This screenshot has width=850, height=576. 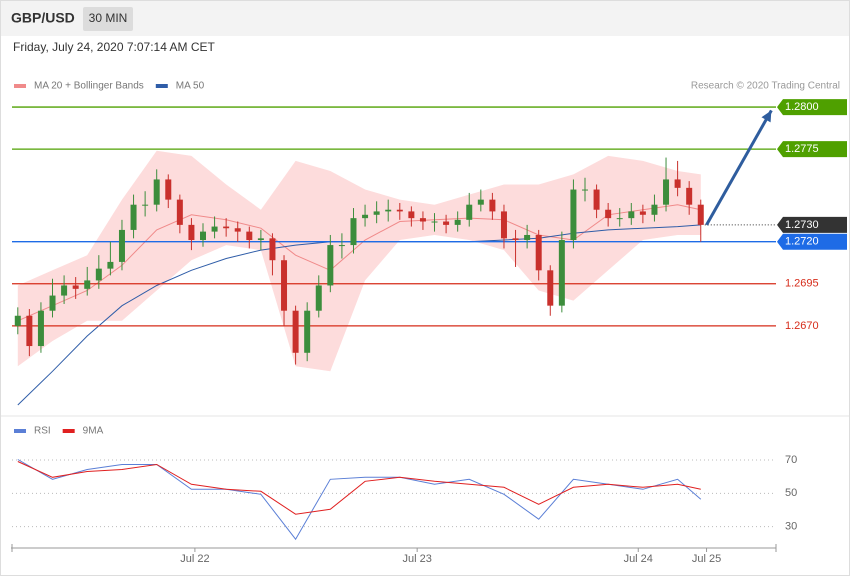 What do you see at coordinates (766, 116) in the screenshot?
I see `forecast-arrowhead` at bounding box center [766, 116].